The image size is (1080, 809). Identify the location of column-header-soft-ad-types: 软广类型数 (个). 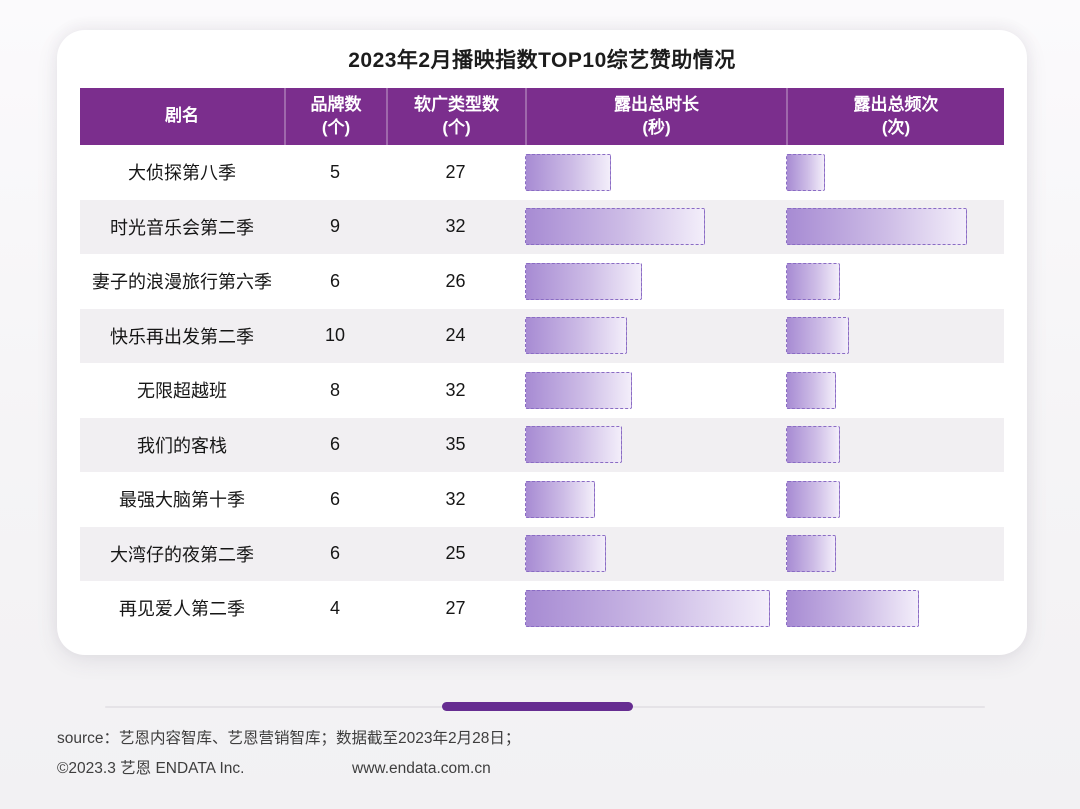
(455, 116).